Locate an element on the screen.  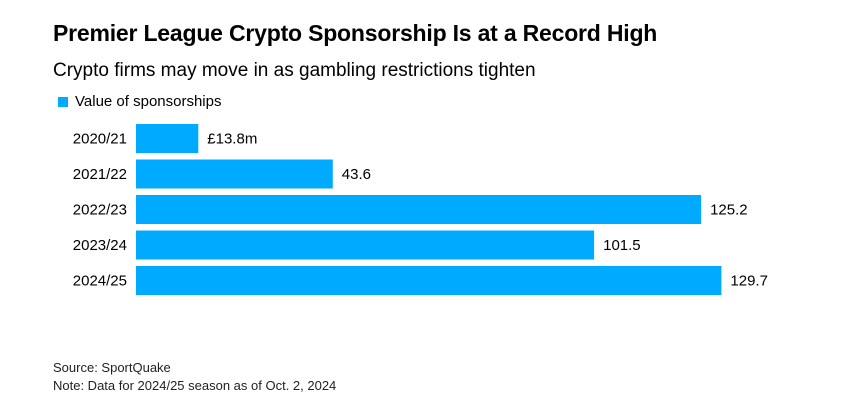
category-label: 2022/23 is located at coordinates (100, 210).